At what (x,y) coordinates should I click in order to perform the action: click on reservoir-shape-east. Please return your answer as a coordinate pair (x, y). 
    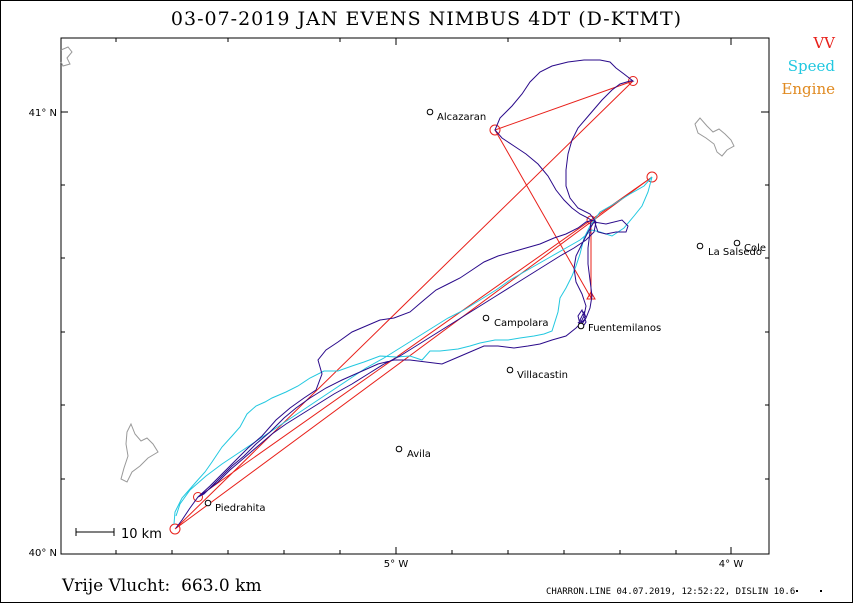
    Looking at the image, I should click on (714, 137).